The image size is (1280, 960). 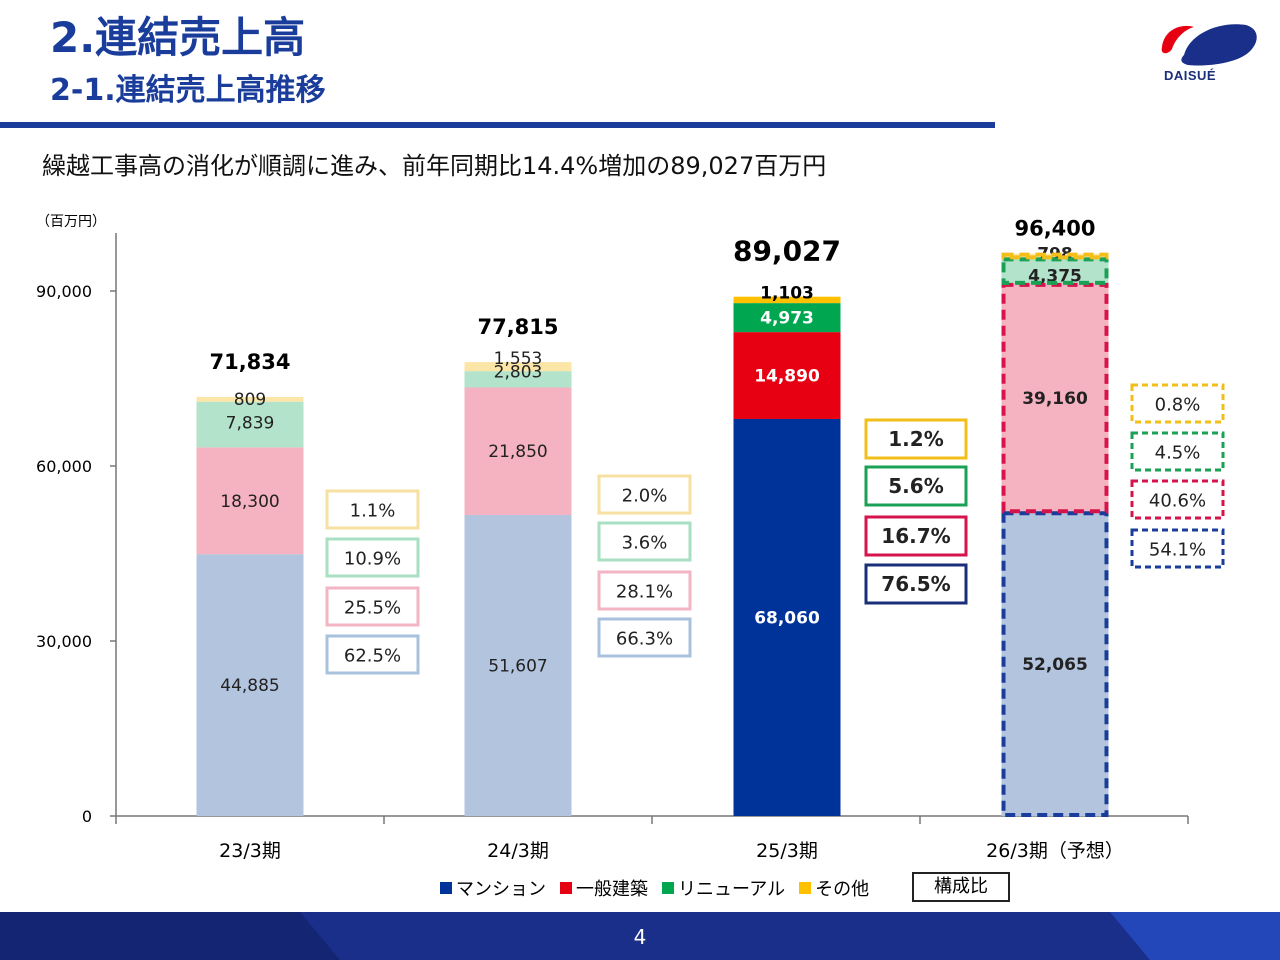 I want to click on footer-bar, so click(x=640, y=936).